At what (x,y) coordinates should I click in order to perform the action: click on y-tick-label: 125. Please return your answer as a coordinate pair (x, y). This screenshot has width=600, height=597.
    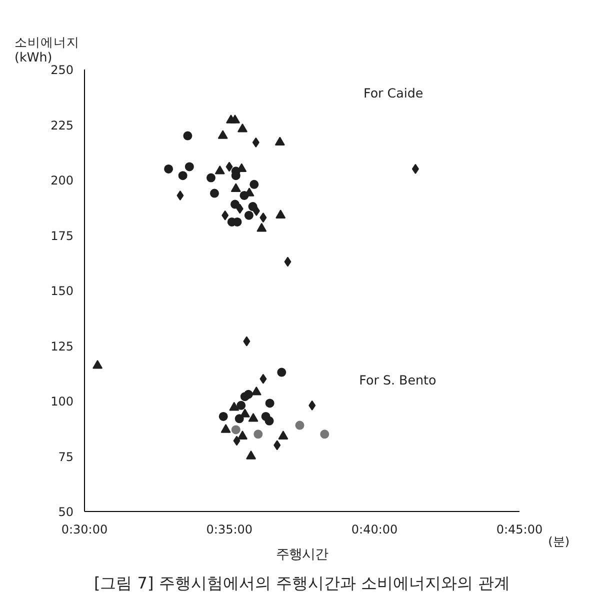
    Looking at the image, I should click on (62, 346).